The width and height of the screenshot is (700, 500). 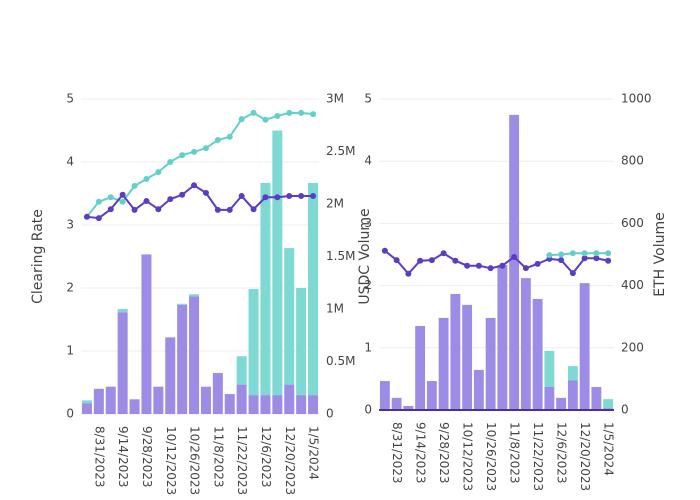 I want to click on y2-tick-label: 600, so click(x=632, y=223).